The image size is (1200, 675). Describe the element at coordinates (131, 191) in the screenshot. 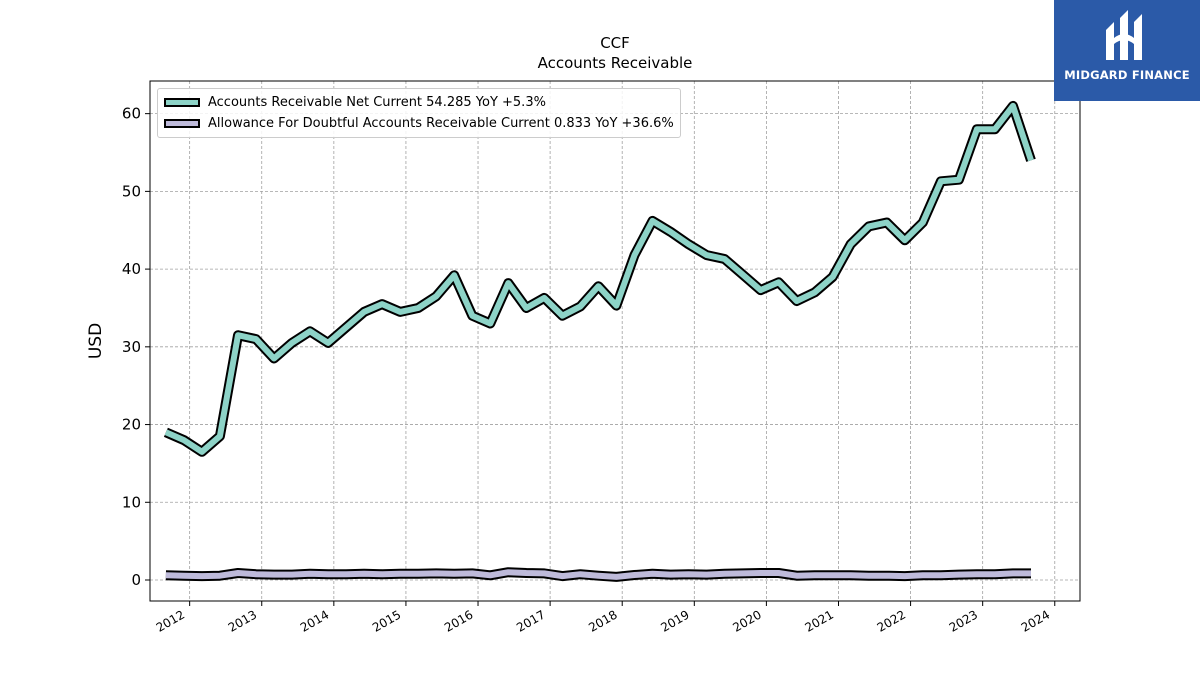

I see `y-tick-label: 50` at that location.